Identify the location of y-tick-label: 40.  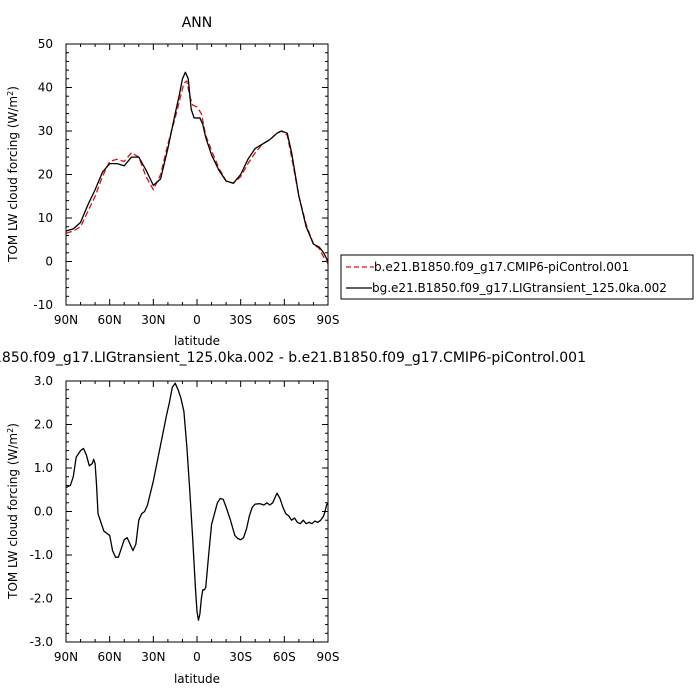
(45, 88).